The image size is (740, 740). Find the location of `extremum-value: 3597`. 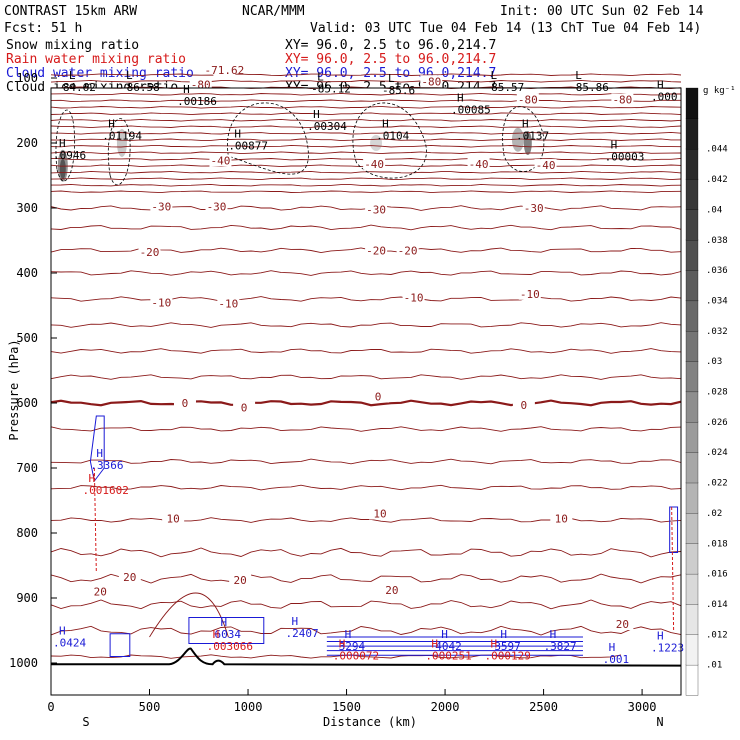

extremum-value: 3597 is located at coordinates (507, 646).